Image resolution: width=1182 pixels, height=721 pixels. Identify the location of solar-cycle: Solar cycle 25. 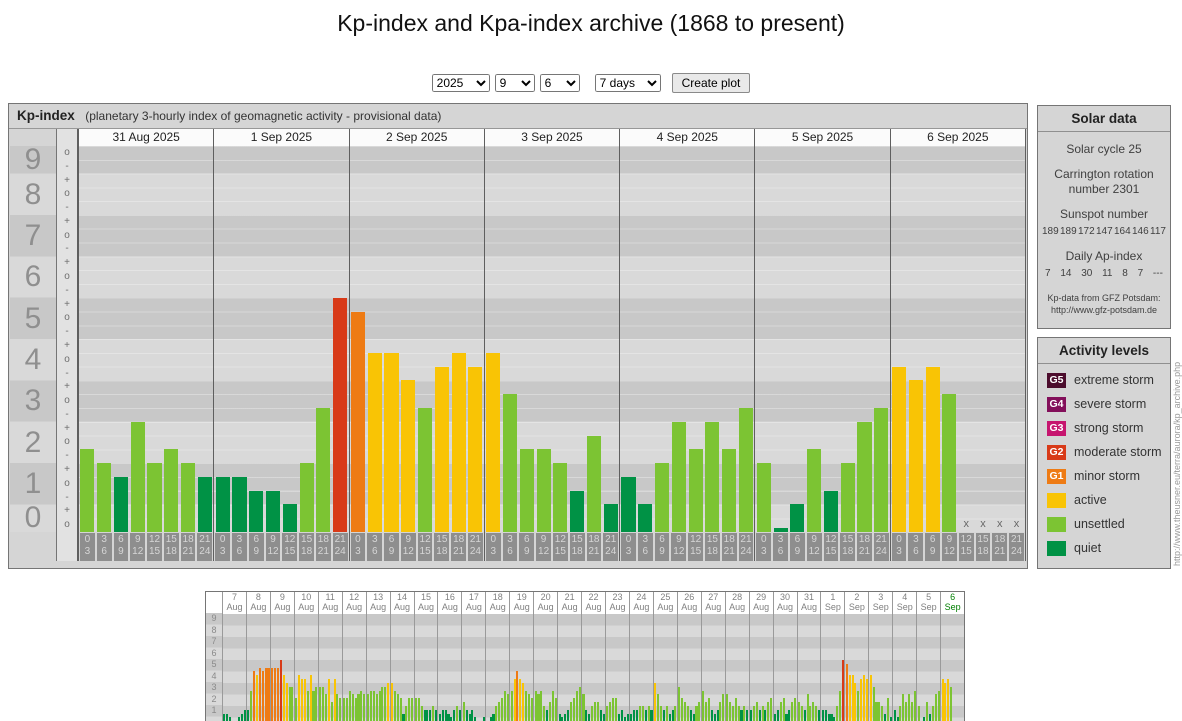
(1104, 149).